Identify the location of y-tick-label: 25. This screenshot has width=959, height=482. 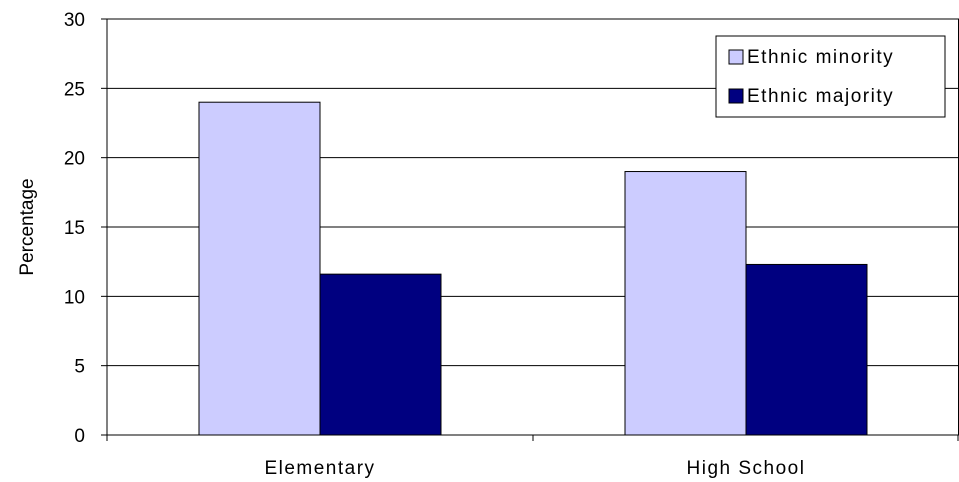
(74, 89).